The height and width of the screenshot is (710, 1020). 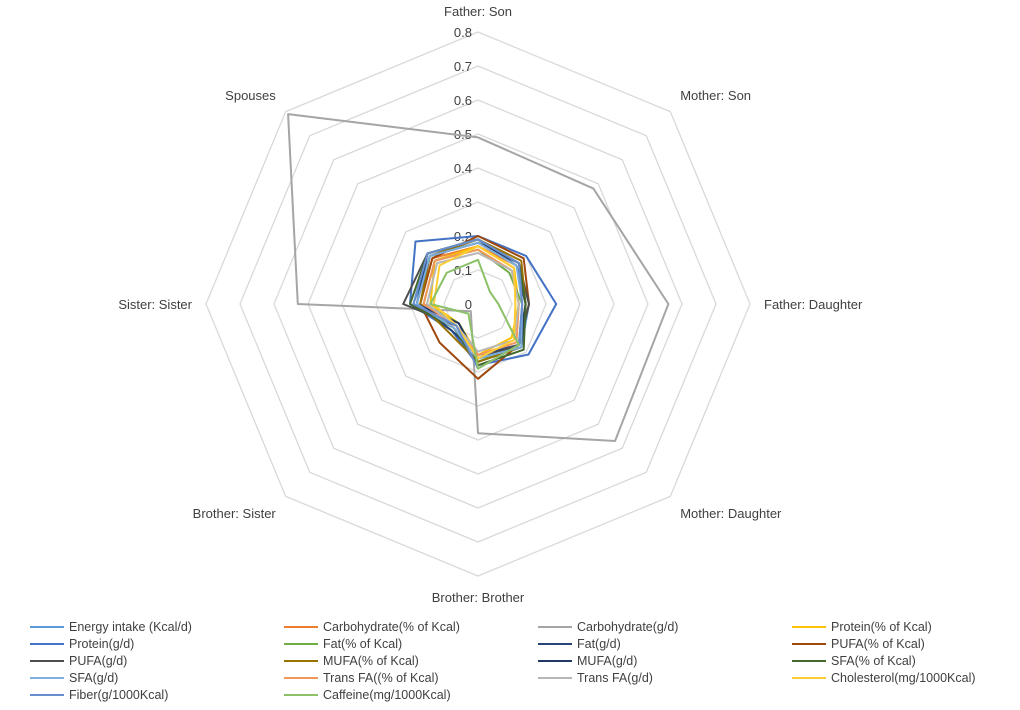 I want to click on axis-label: Mother: Daughter, so click(x=731, y=513).